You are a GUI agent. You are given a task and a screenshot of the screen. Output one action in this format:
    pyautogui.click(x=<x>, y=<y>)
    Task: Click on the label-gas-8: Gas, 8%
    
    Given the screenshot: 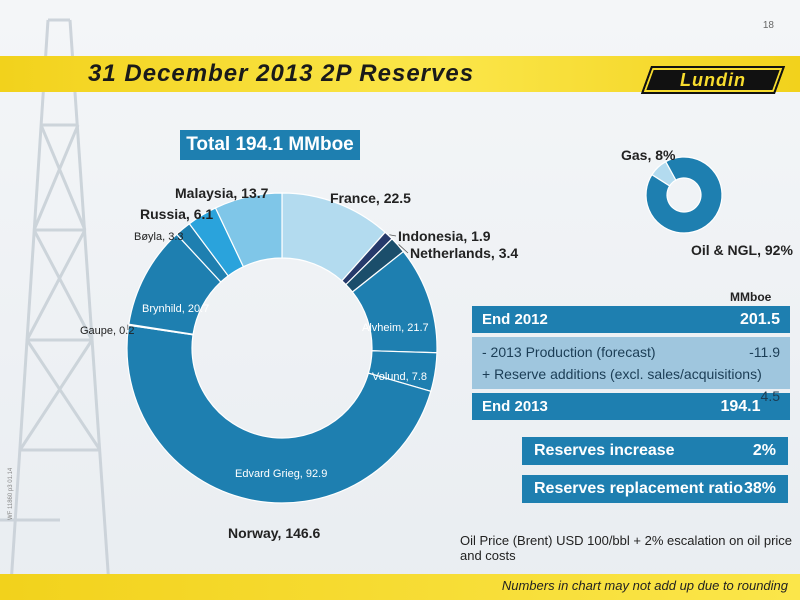 What is the action you would take?
    pyautogui.click(x=648, y=155)
    